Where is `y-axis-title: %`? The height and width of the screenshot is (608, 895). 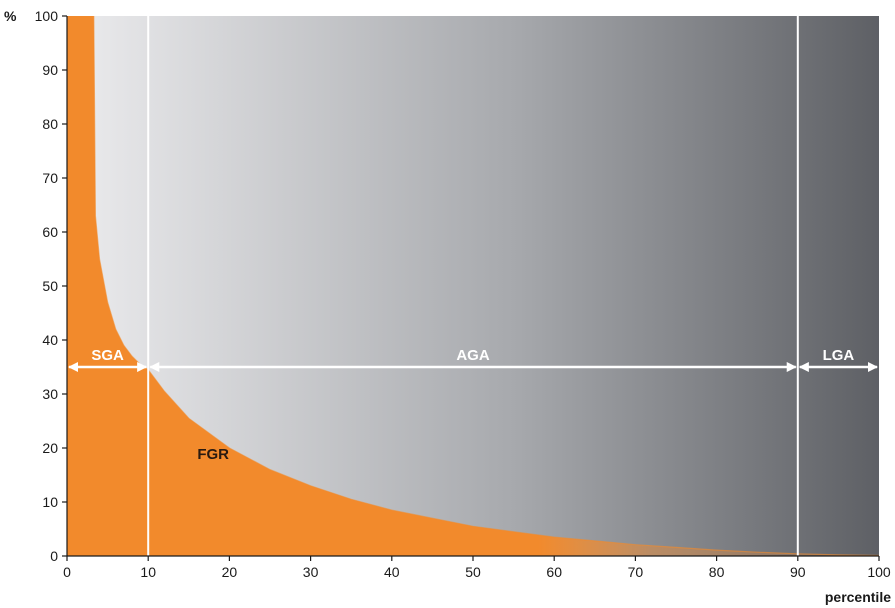 y-axis-title: % is located at coordinates (10, 16).